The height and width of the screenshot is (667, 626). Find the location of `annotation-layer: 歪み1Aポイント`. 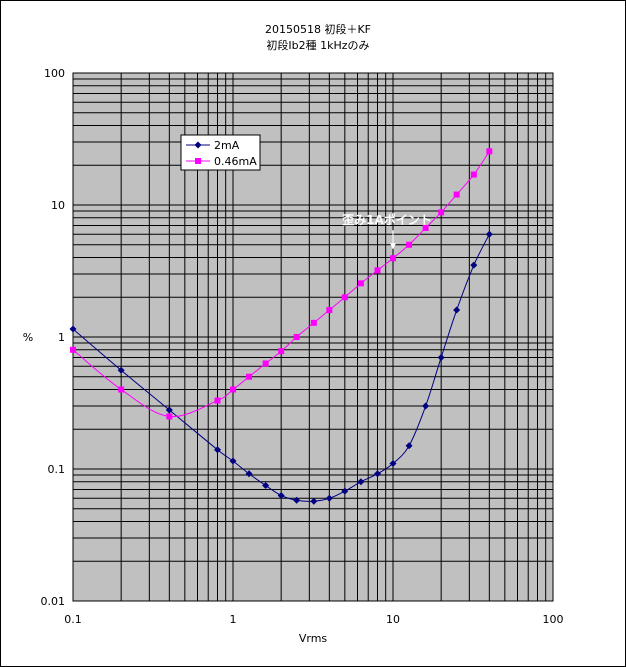

annotation-layer: 歪み1Aポイント is located at coordinates (387, 231).